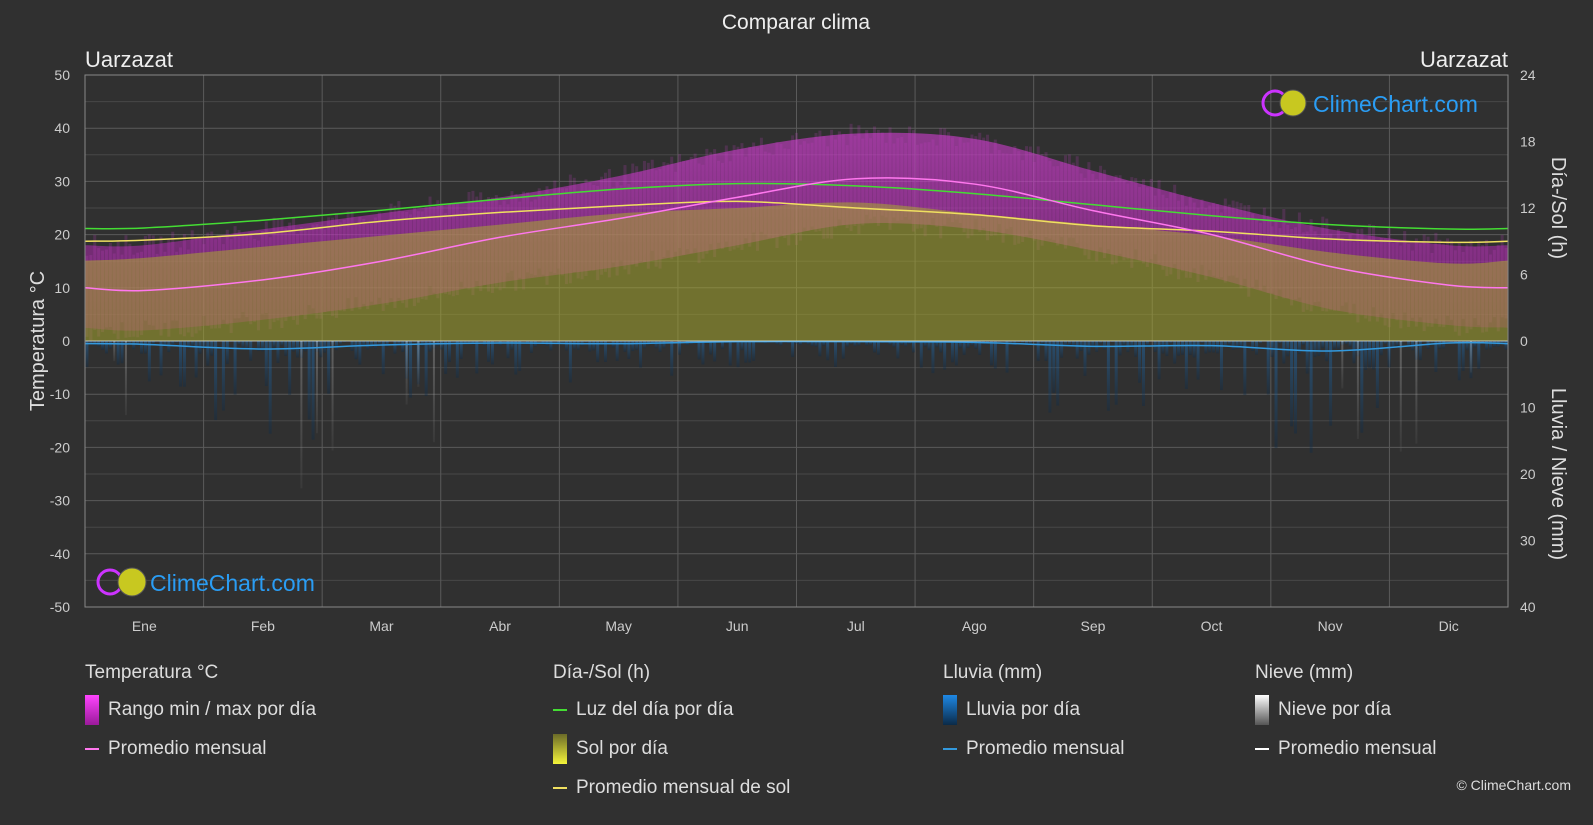 The height and width of the screenshot is (825, 1593). Describe the element at coordinates (1357, 748) in the screenshot. I see `legend-snow-avg-label: Promedio mensual` at that location.